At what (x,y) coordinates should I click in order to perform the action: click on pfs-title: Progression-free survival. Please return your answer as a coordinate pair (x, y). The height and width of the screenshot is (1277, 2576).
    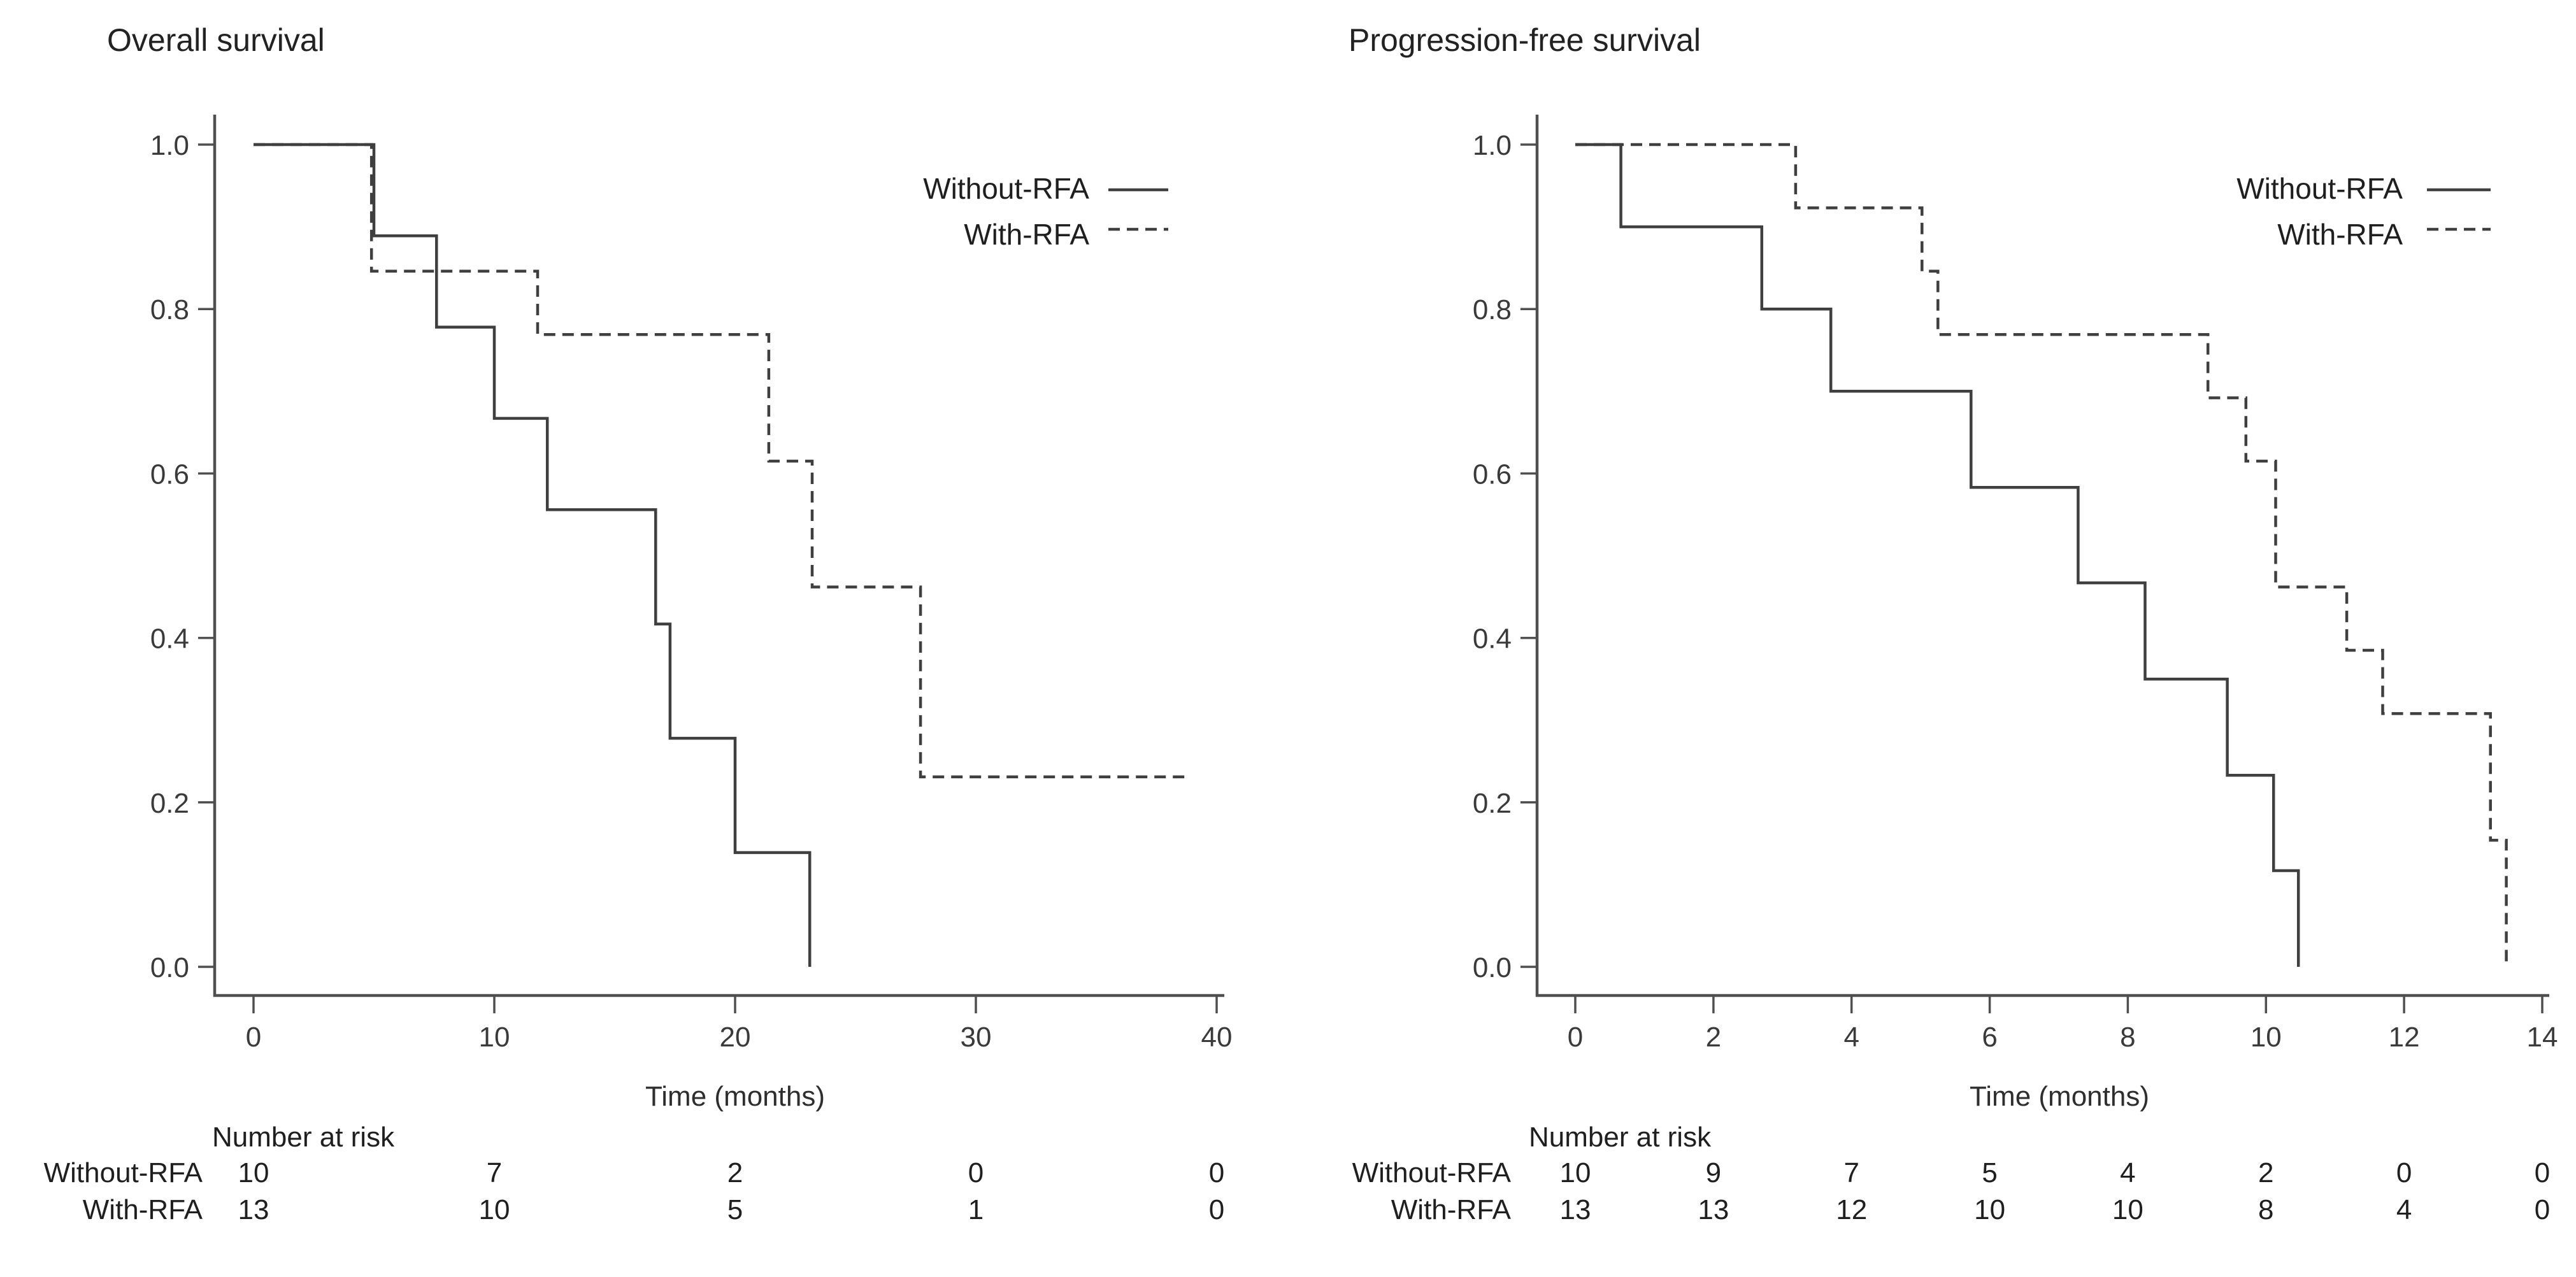
    Looking at the image, I should click on (1525, 40).